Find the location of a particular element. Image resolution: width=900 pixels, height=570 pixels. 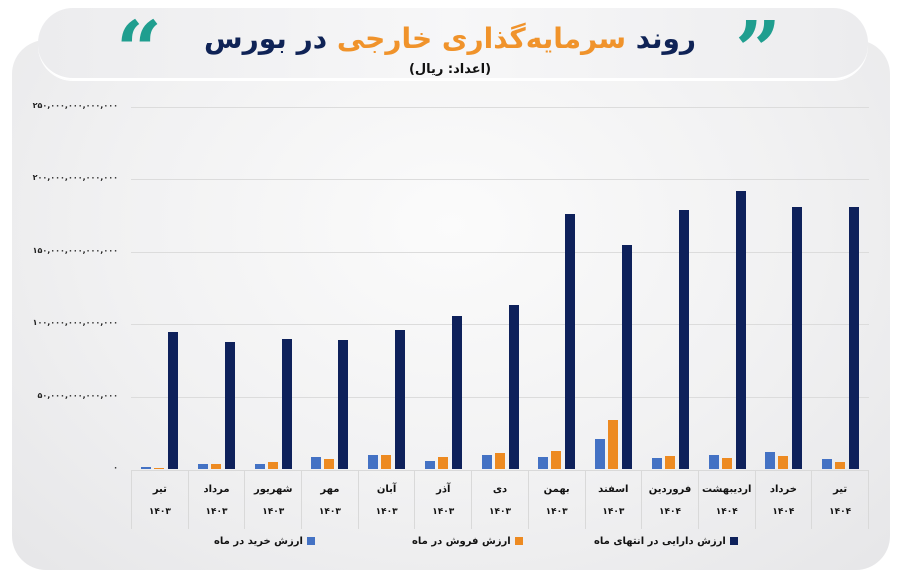

x-axis-category: فروردین ۱۴۰۴ is located at coordinates (669, 500).